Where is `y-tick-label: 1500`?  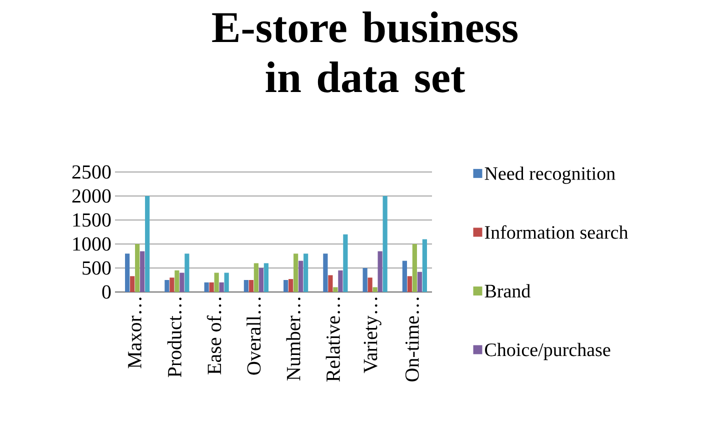
y-tick-label: 1500 is located at coordinates (92, 220).